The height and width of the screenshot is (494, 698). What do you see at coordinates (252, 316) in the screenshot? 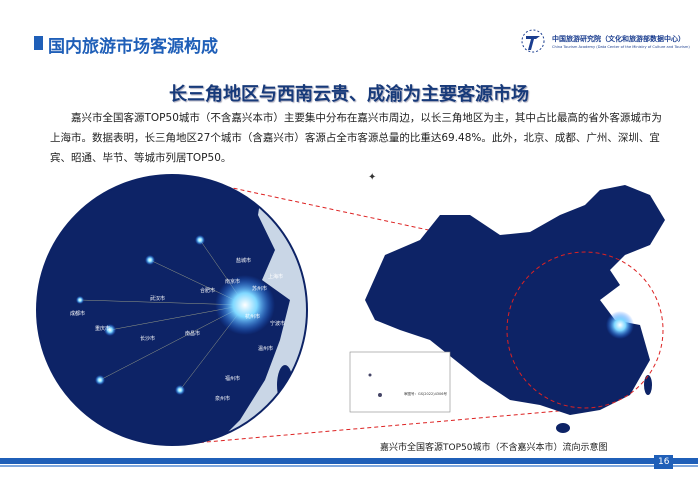
I see `map-label: 杭州市` at bounding box center [252, 316].